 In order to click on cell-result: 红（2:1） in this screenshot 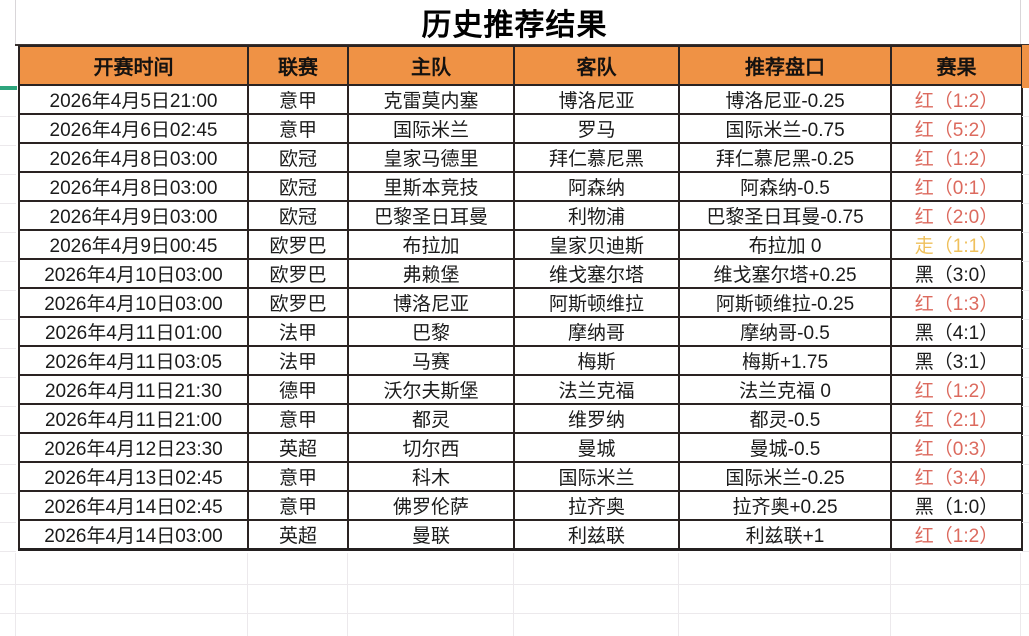, I will do `click(956, 418)`.